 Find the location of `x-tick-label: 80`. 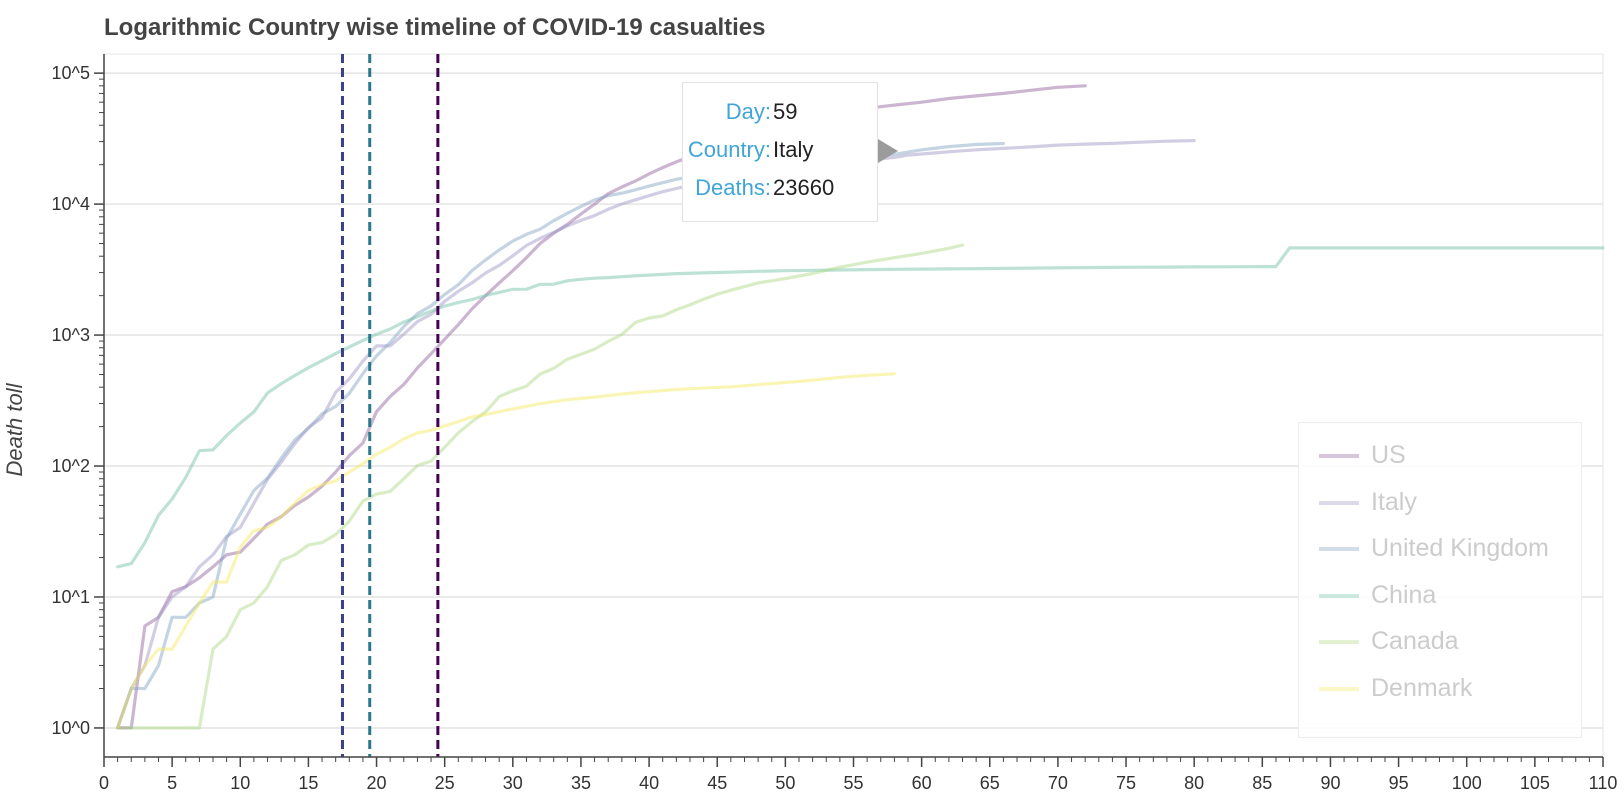

x-tick-label: 80 is located at coordinates (1194, 783).